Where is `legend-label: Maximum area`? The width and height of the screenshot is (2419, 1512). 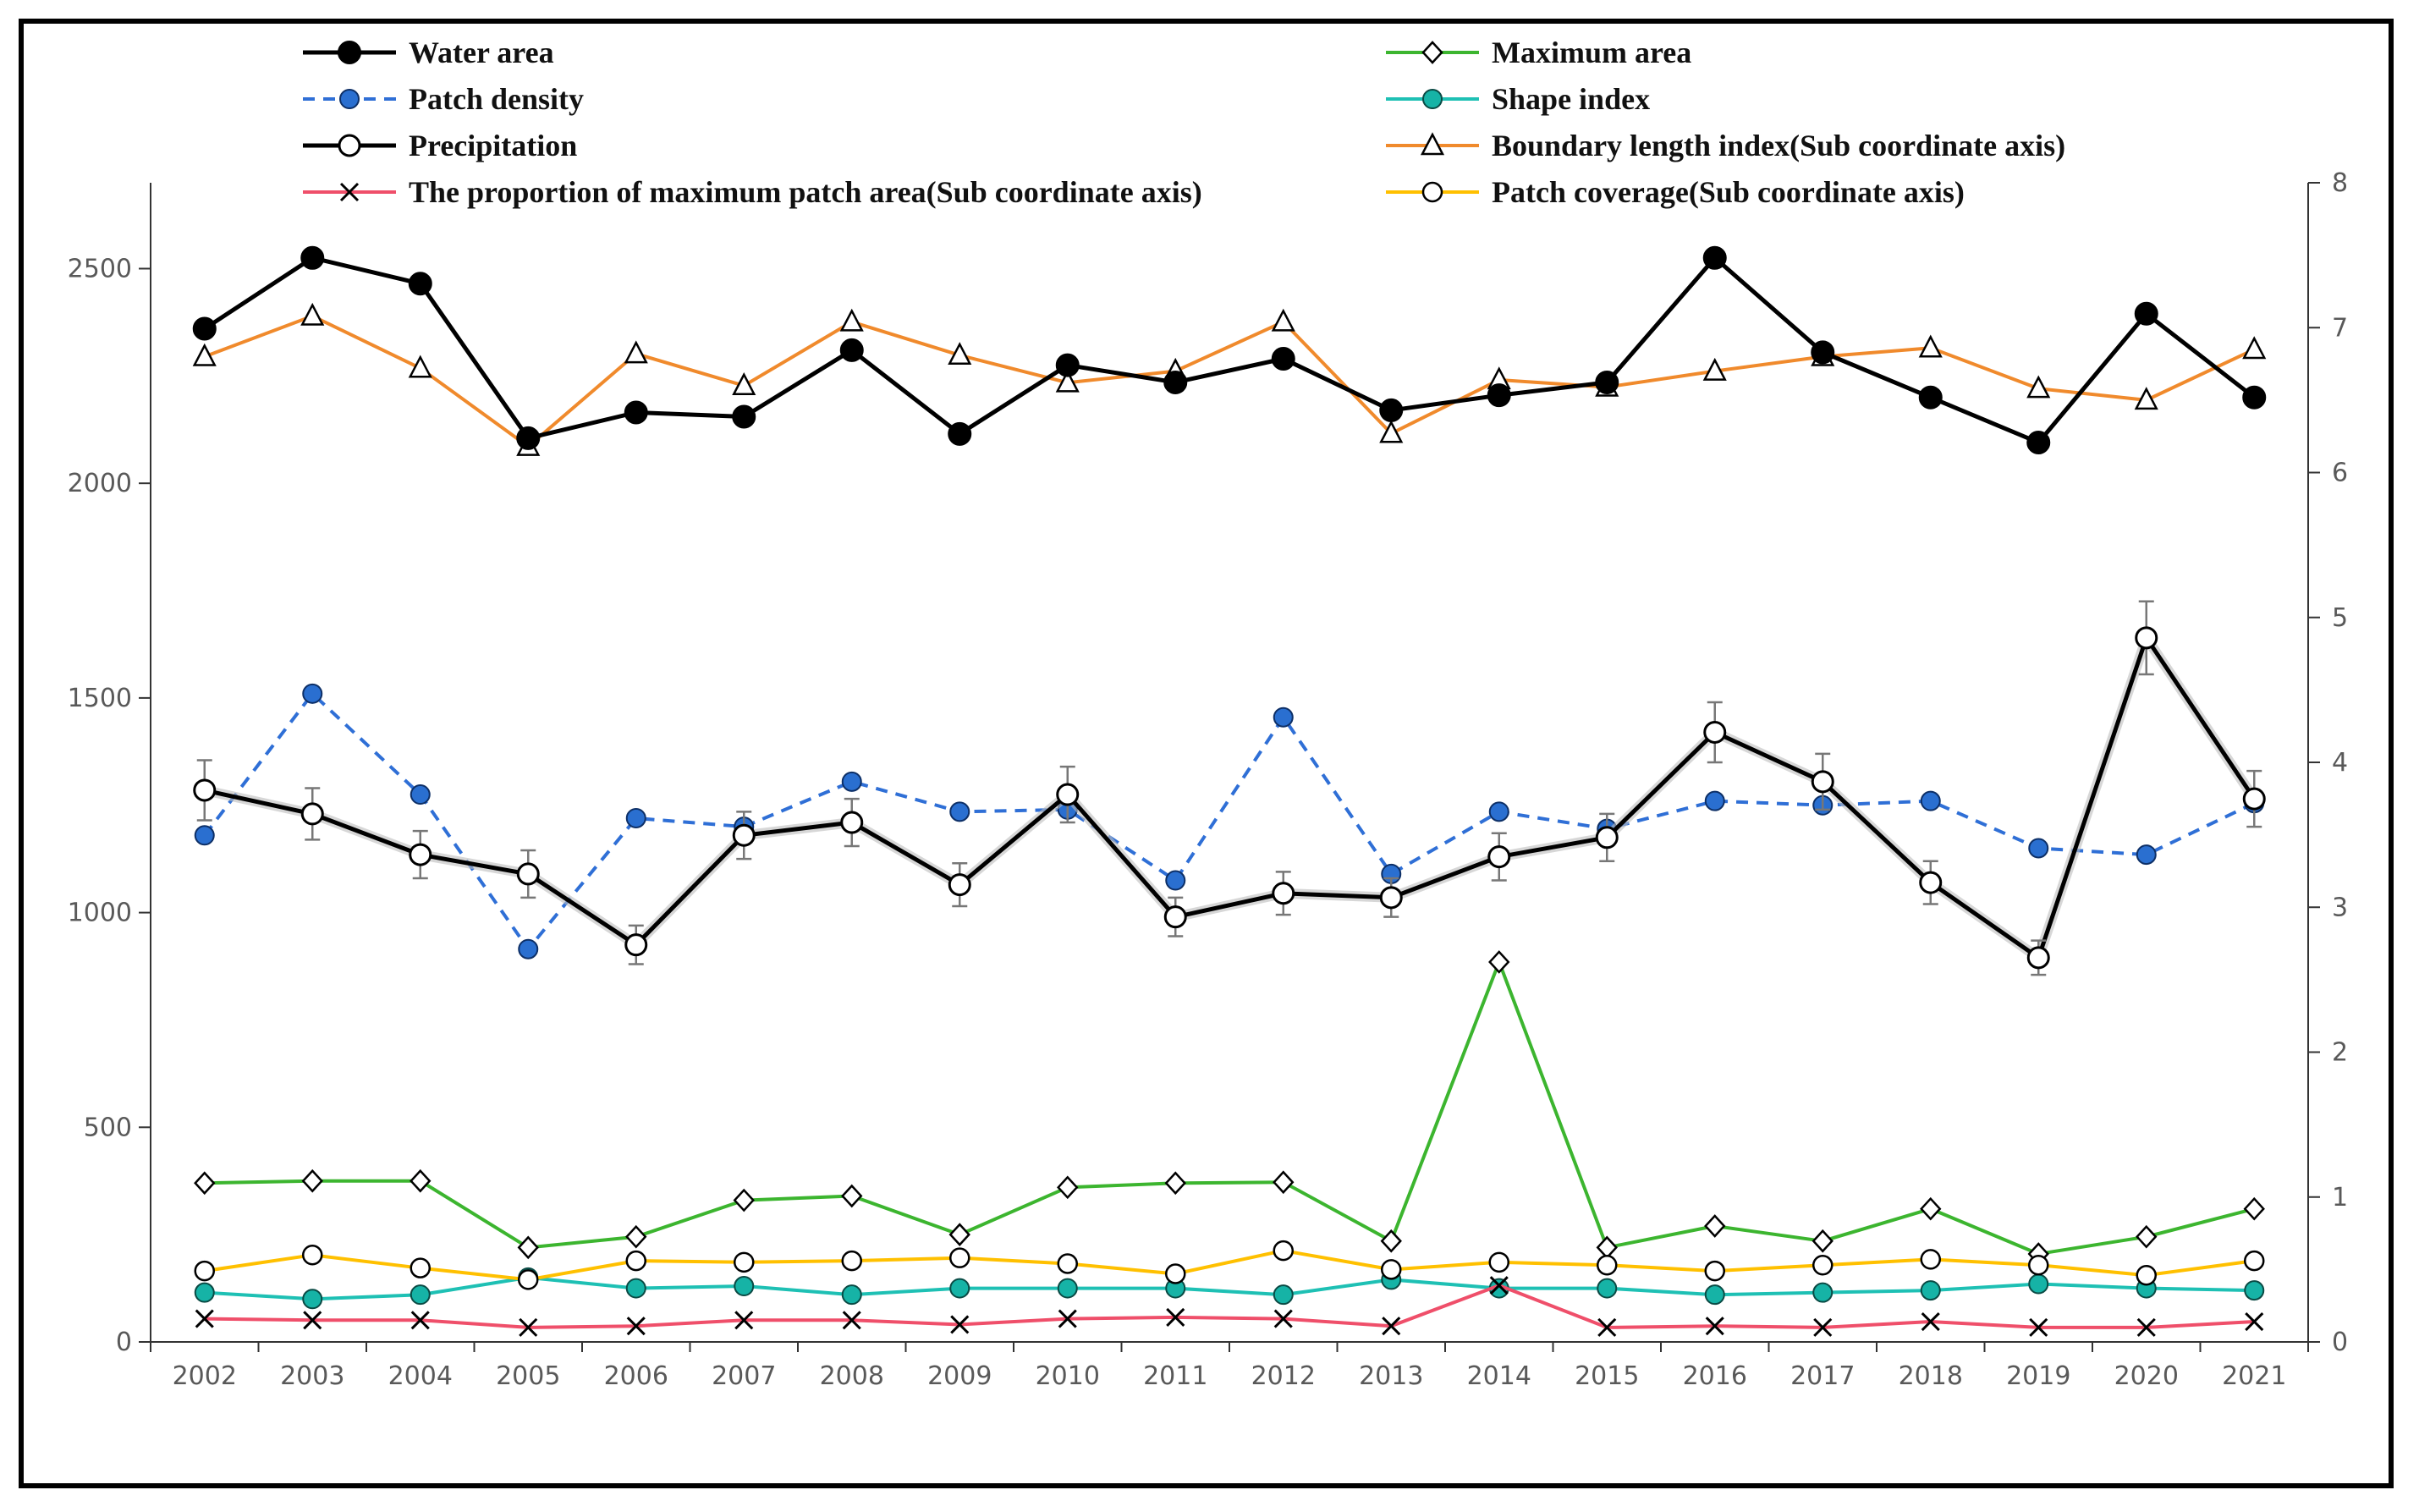 legend-label: Maximum area is located at coordinates (1592, 53).